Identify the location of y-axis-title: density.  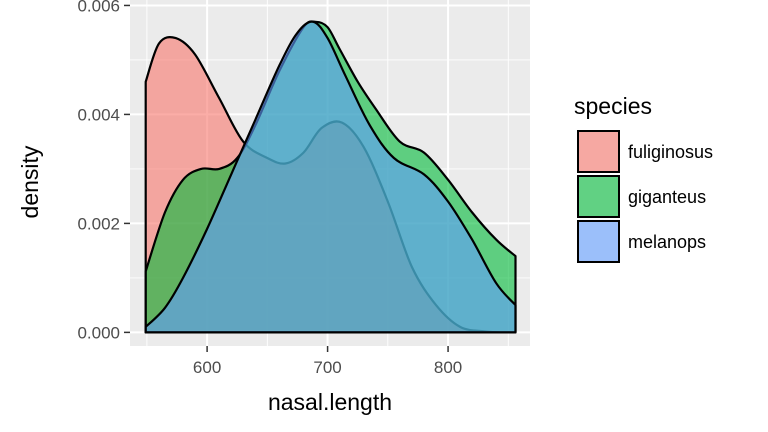
(30, 181).